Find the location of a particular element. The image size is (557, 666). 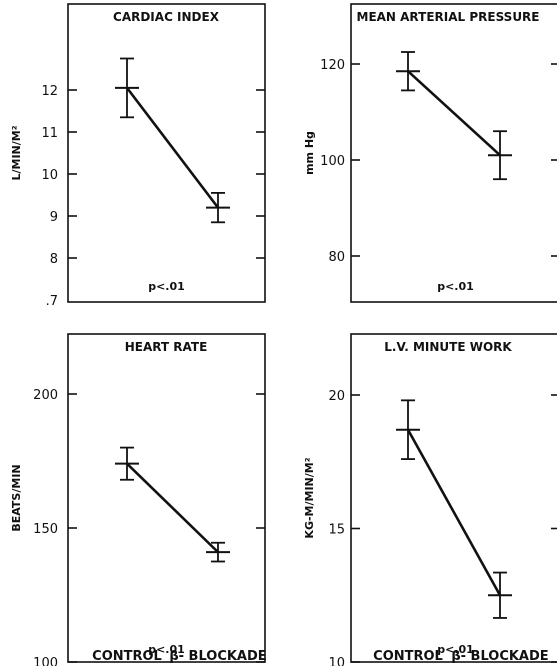

chart-title: CARDIAC INDEX is located at coordinates (166, 17).